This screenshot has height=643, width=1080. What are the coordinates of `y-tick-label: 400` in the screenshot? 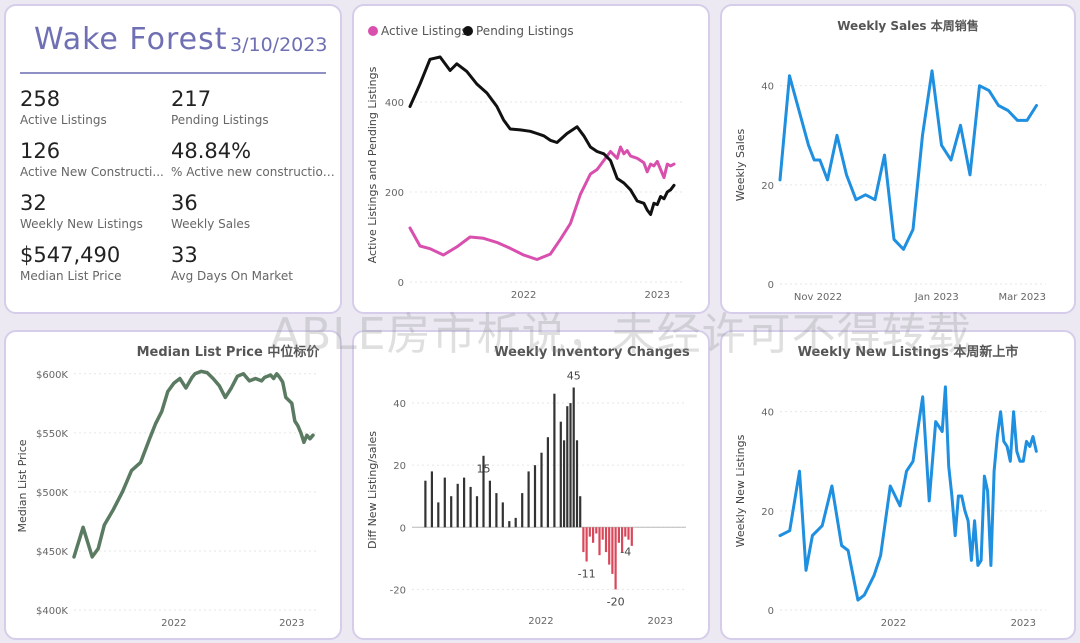 It's located at (394, 103).